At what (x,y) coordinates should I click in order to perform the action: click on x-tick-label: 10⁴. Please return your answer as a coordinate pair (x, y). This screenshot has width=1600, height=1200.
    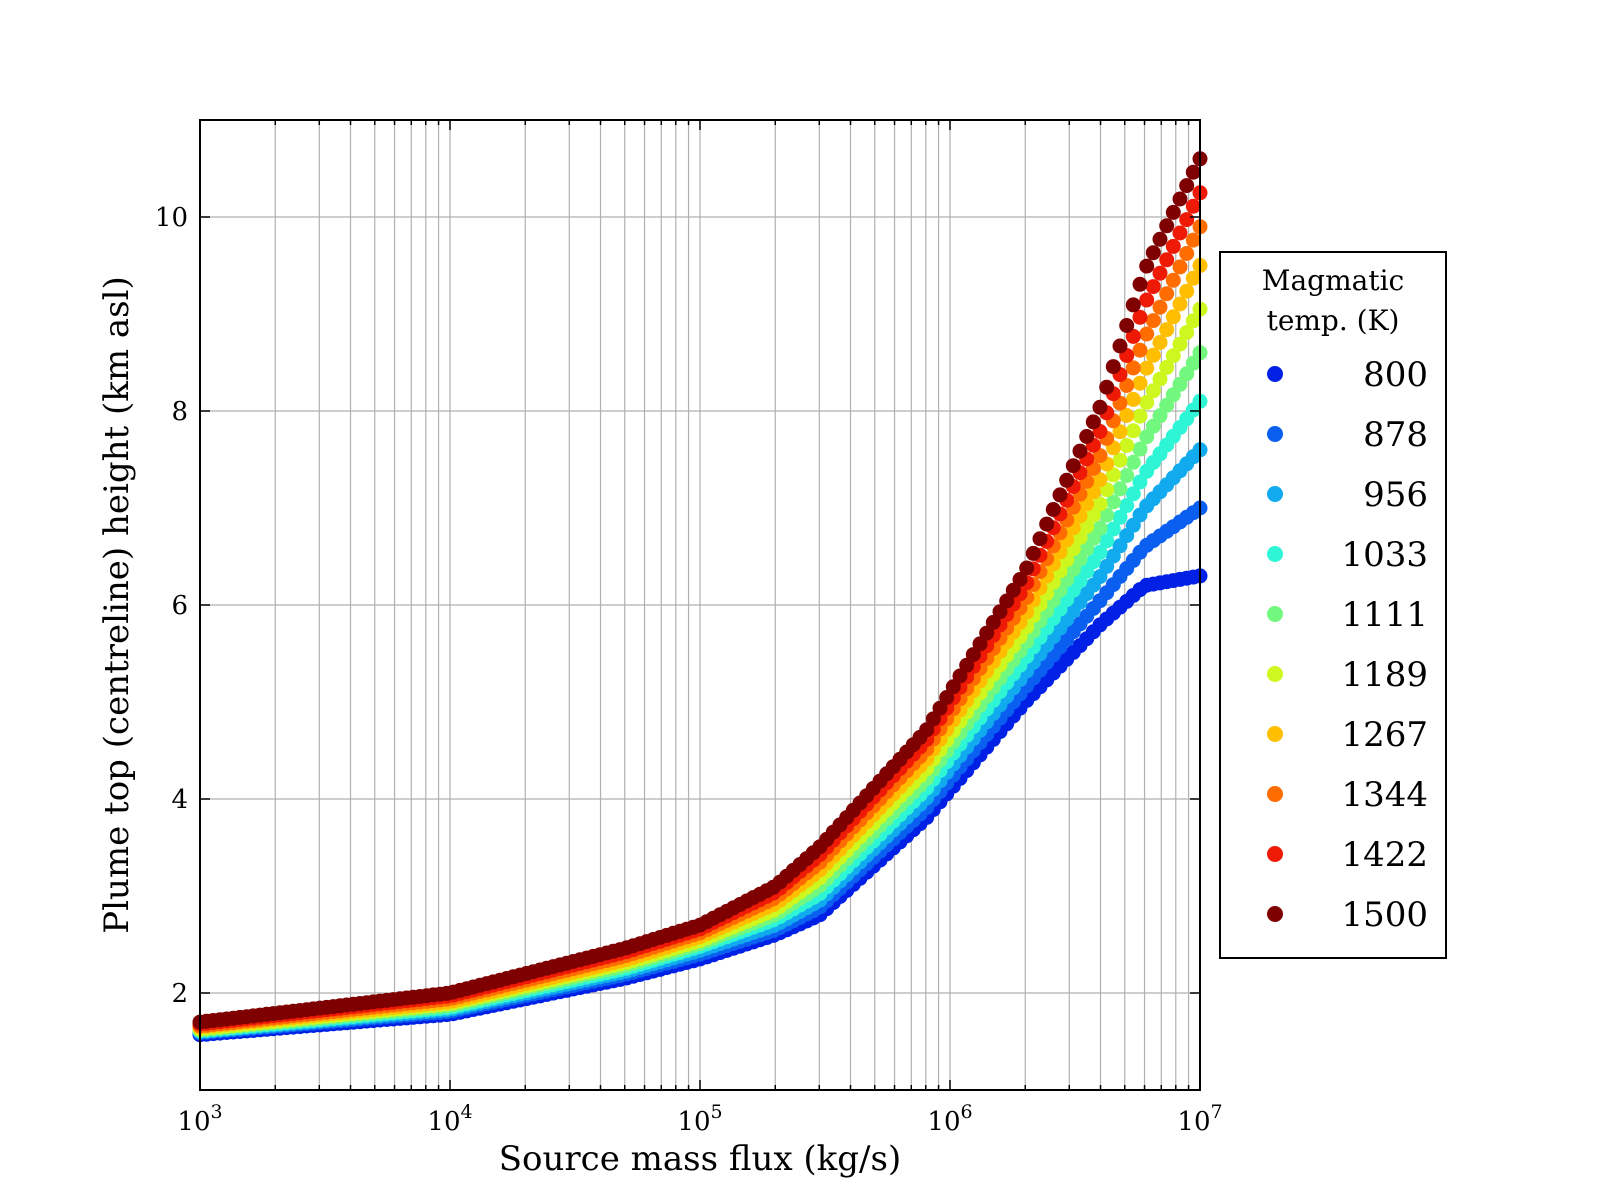
    Looking at the image, I should click on (449, 1119).